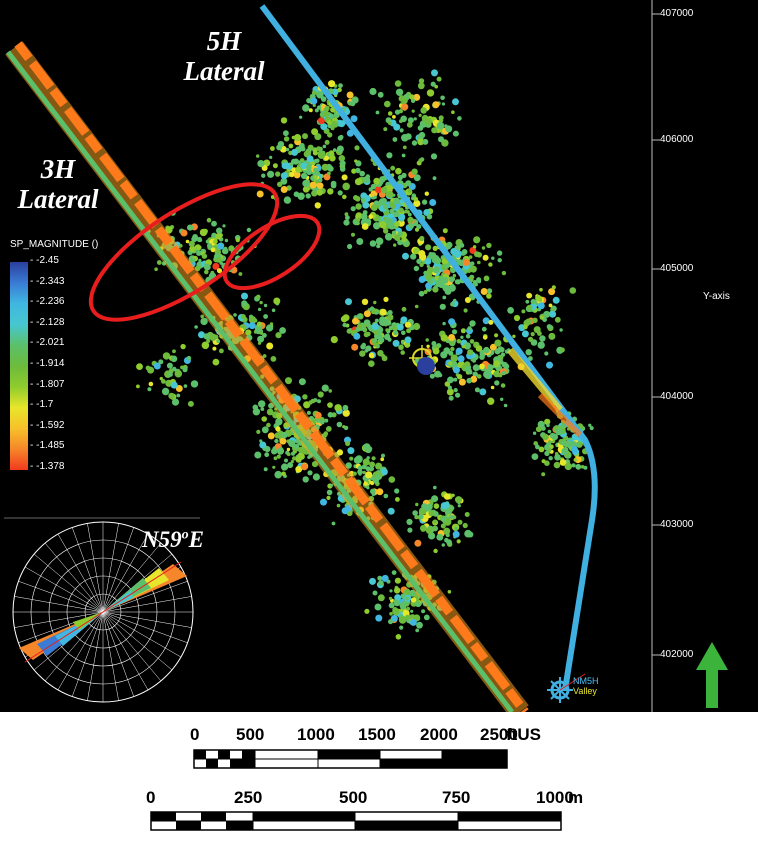  What do you see at coordinates (58, 169) in the screenshot?
I see `lateral-3h-line1: 3H` at bounding box center [58, 169].